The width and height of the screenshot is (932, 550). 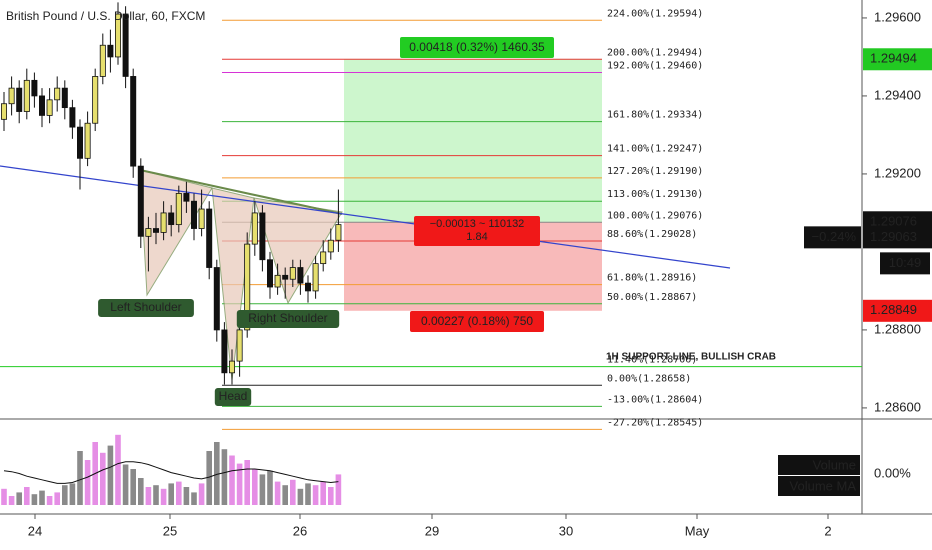 I want to click on change-label: −0.24%, so click(x=834, y=236).